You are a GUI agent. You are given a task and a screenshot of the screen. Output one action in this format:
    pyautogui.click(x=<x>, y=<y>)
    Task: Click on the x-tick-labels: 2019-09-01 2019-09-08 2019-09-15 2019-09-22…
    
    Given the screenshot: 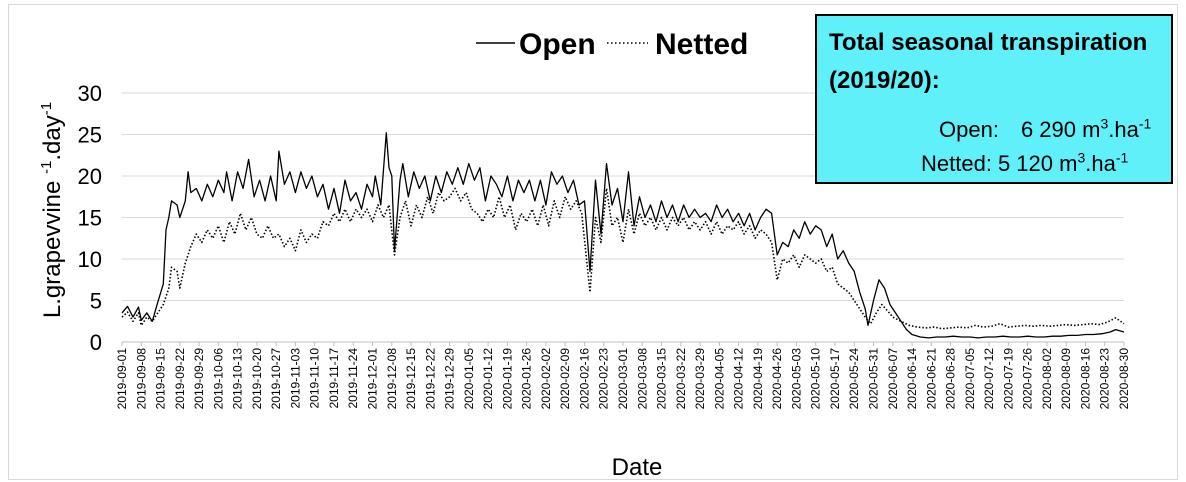 What is the action you would take?
    pyautogui.click(x=623, y=375)
    